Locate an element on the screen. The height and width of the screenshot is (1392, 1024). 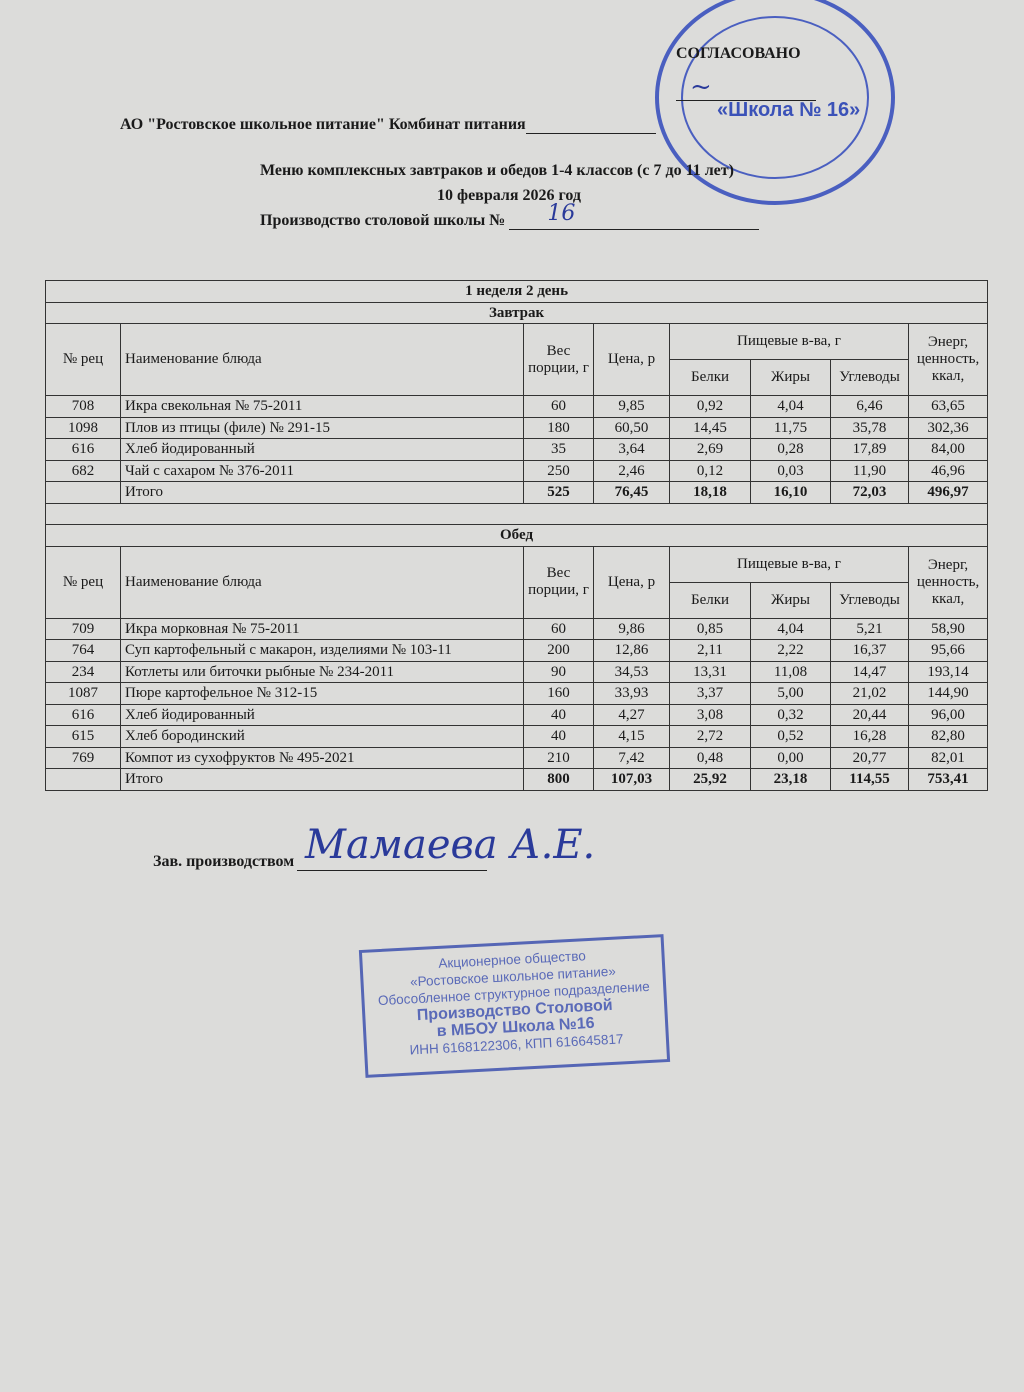
week-day-row: 1 неделя 2 день is located at coordinates (516, 291).